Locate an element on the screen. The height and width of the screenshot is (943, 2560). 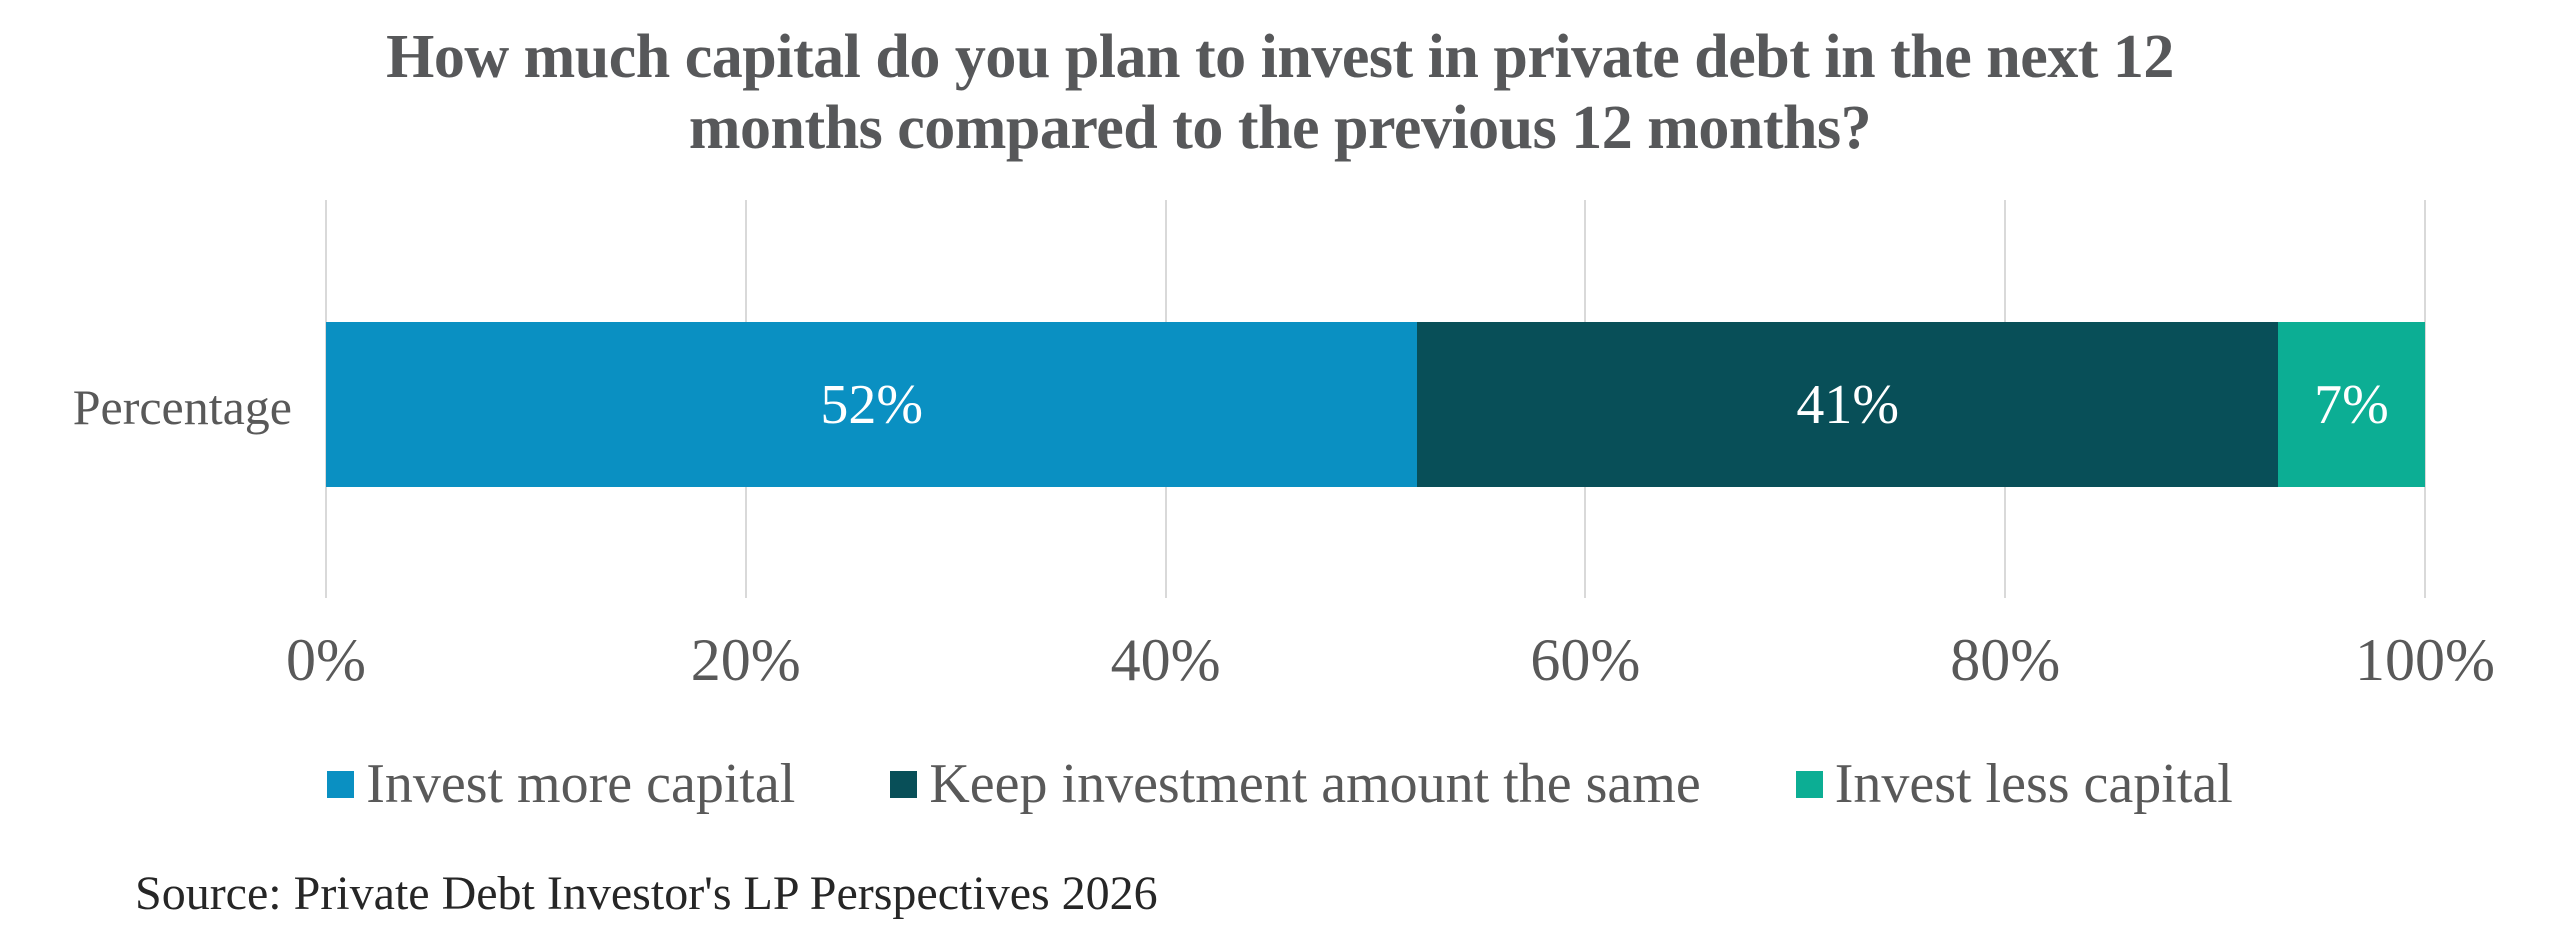
bar-segment-value-label: 7% is located at coordinates (2351, 404).